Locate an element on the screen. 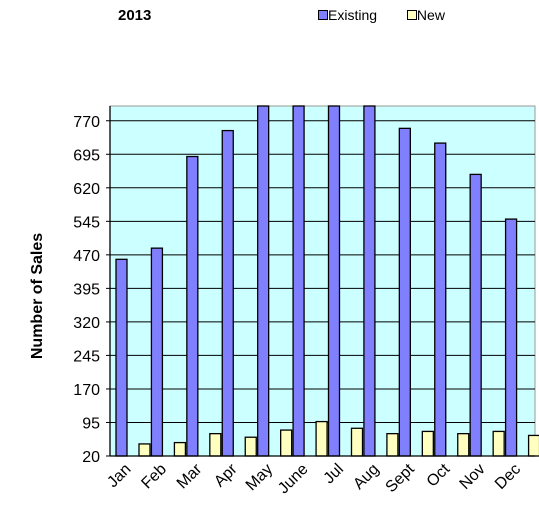 This screenshot has height=512, width=539. bar-new-aug is located at coordinates (392, 445).